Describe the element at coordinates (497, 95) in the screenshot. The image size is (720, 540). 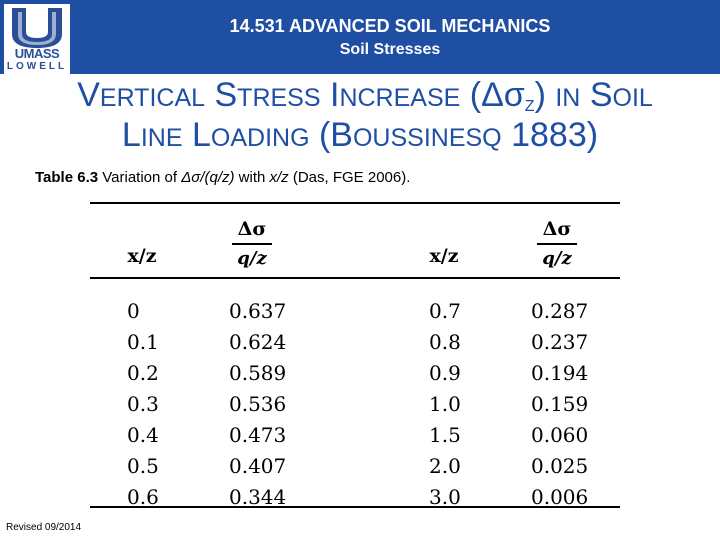
I see `title-part: (Δσ` at that location.